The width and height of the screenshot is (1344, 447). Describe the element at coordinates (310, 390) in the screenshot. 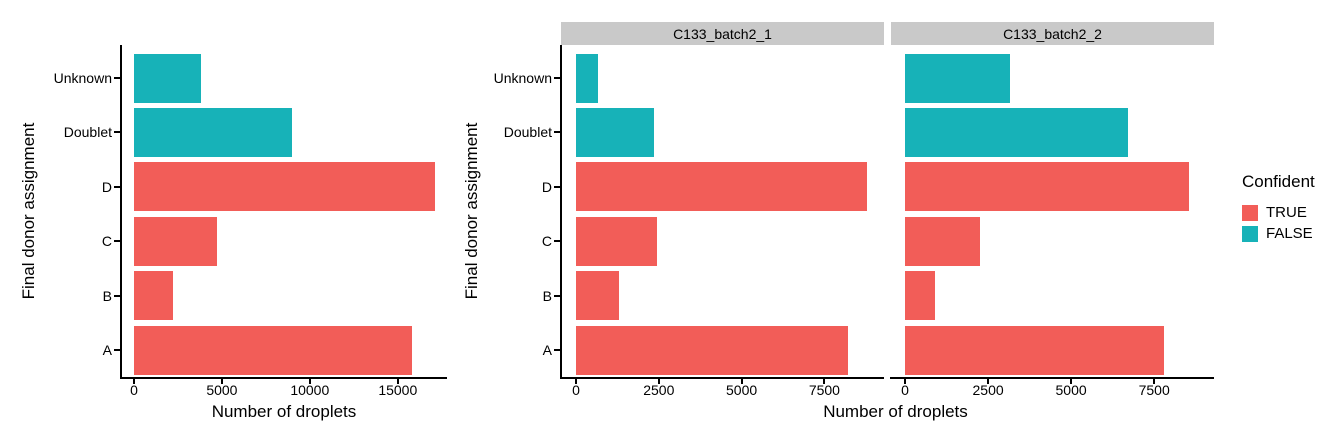

I see `x-tick-label: 10000` at that location.